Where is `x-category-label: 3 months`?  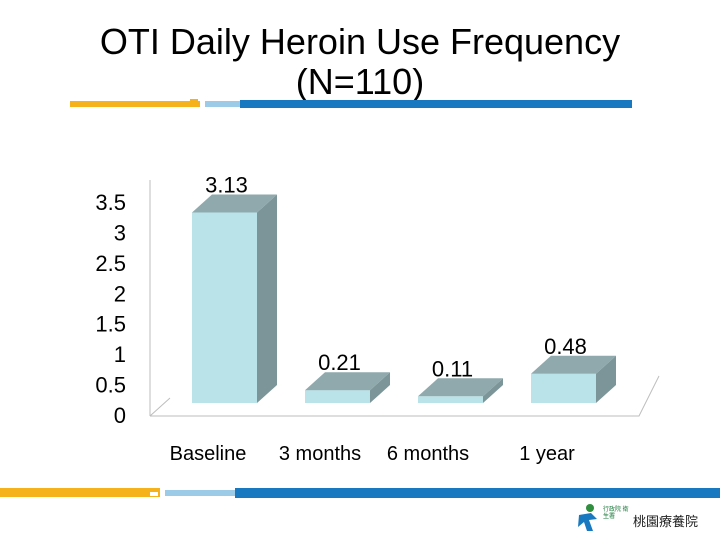
x-category-label: 3 months is located at coordinates (320, 454).